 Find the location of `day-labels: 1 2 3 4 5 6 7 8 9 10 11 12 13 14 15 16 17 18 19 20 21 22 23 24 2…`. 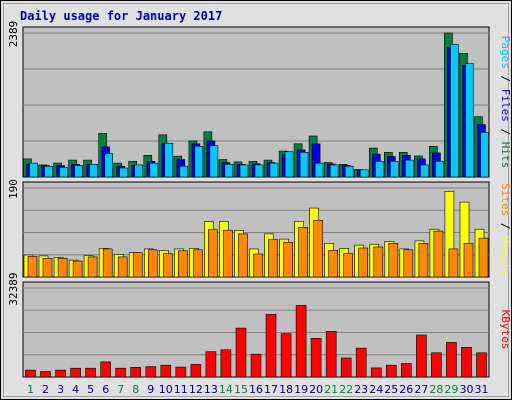

day-labels: 1 2 3 4 5 6 7 8 9 10 11 12 13 14 15 16 17 18 19 20 21 22 23 24 2… is located at coordinates (258, 389).